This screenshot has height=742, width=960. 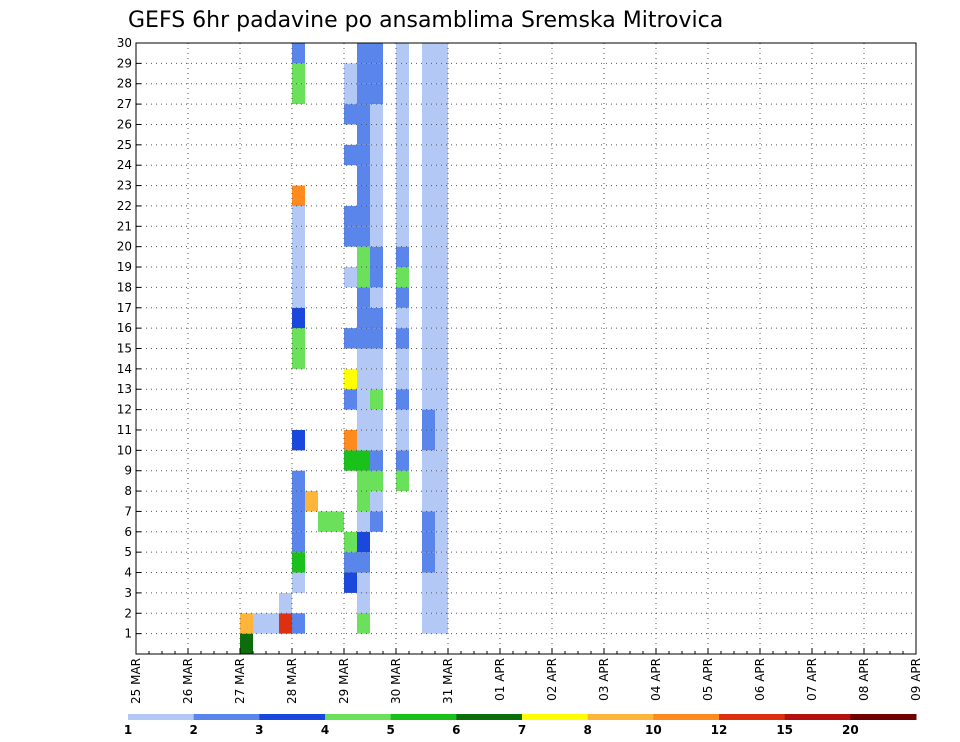 I want to click on y-tick-label: 22, so click(x=124, y=206).